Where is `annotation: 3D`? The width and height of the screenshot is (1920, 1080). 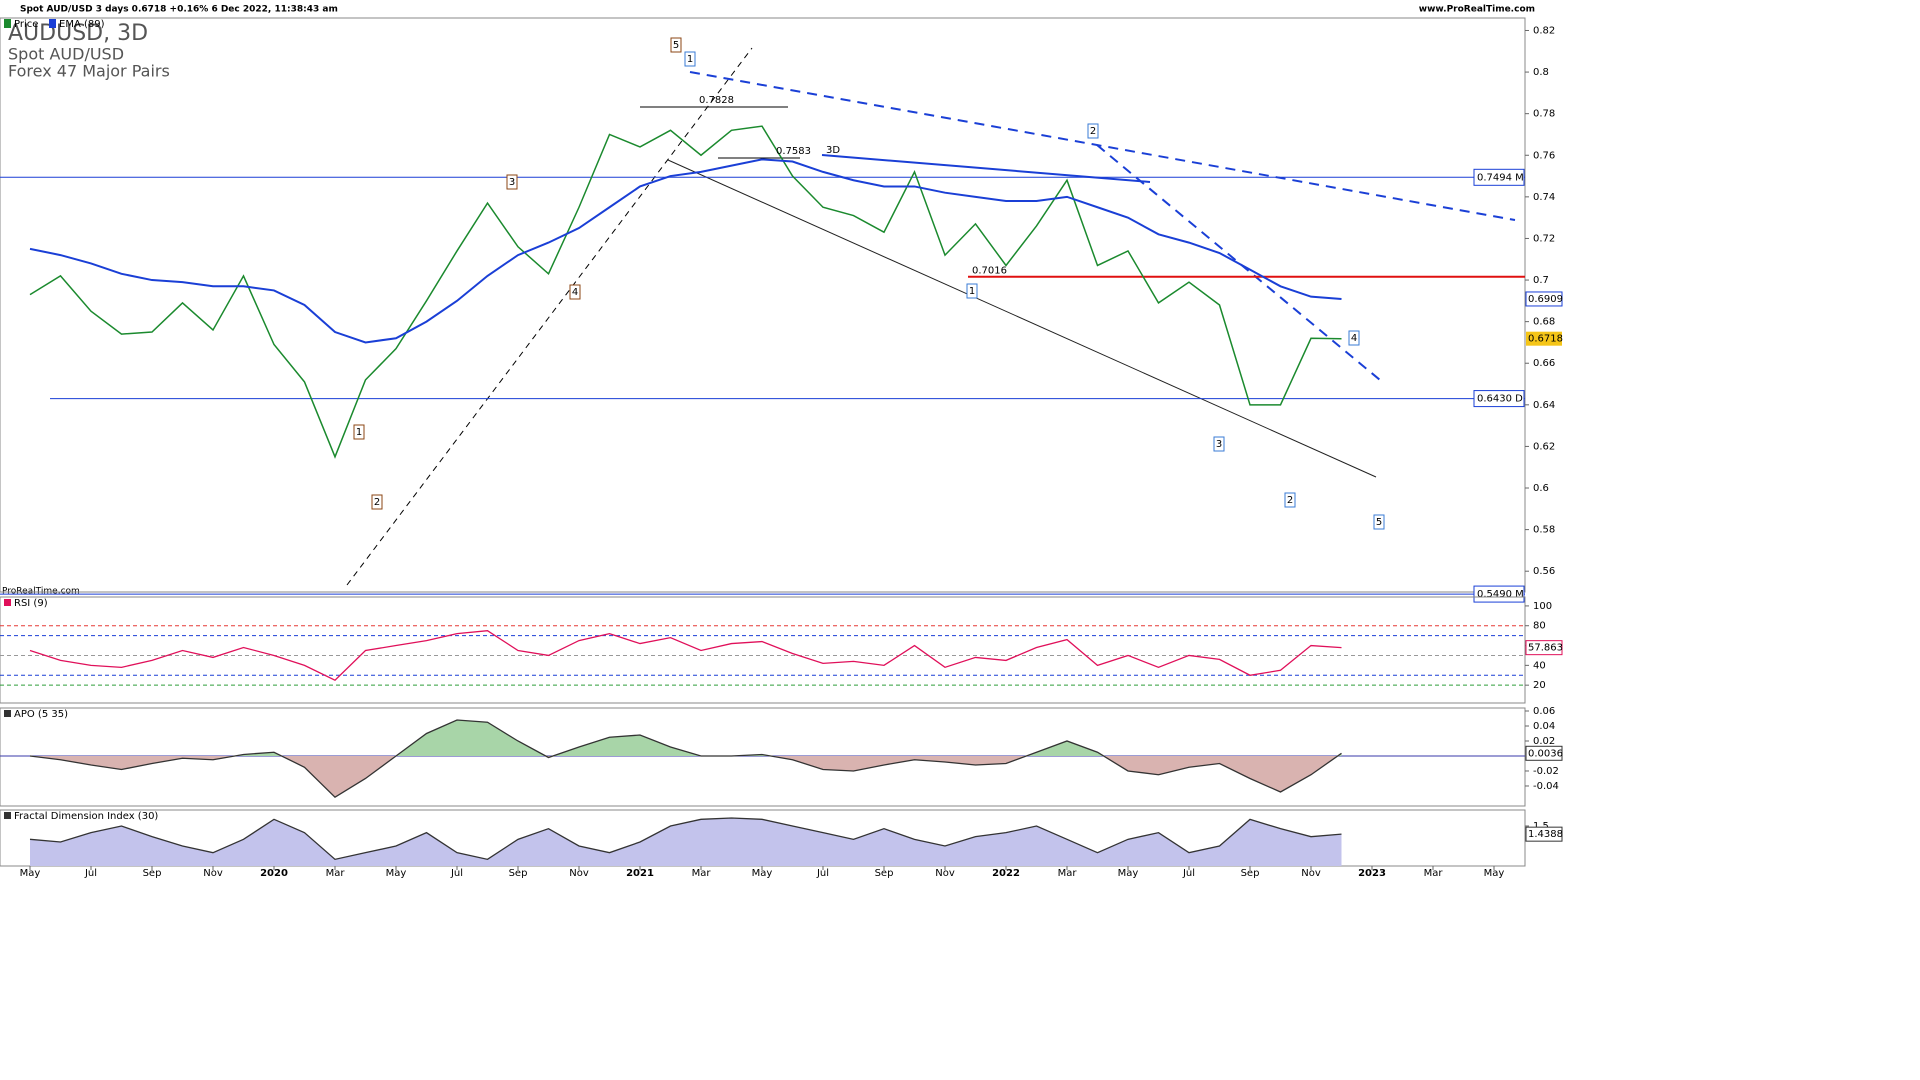 annotation: 3D is located at coordinates (833, 150).